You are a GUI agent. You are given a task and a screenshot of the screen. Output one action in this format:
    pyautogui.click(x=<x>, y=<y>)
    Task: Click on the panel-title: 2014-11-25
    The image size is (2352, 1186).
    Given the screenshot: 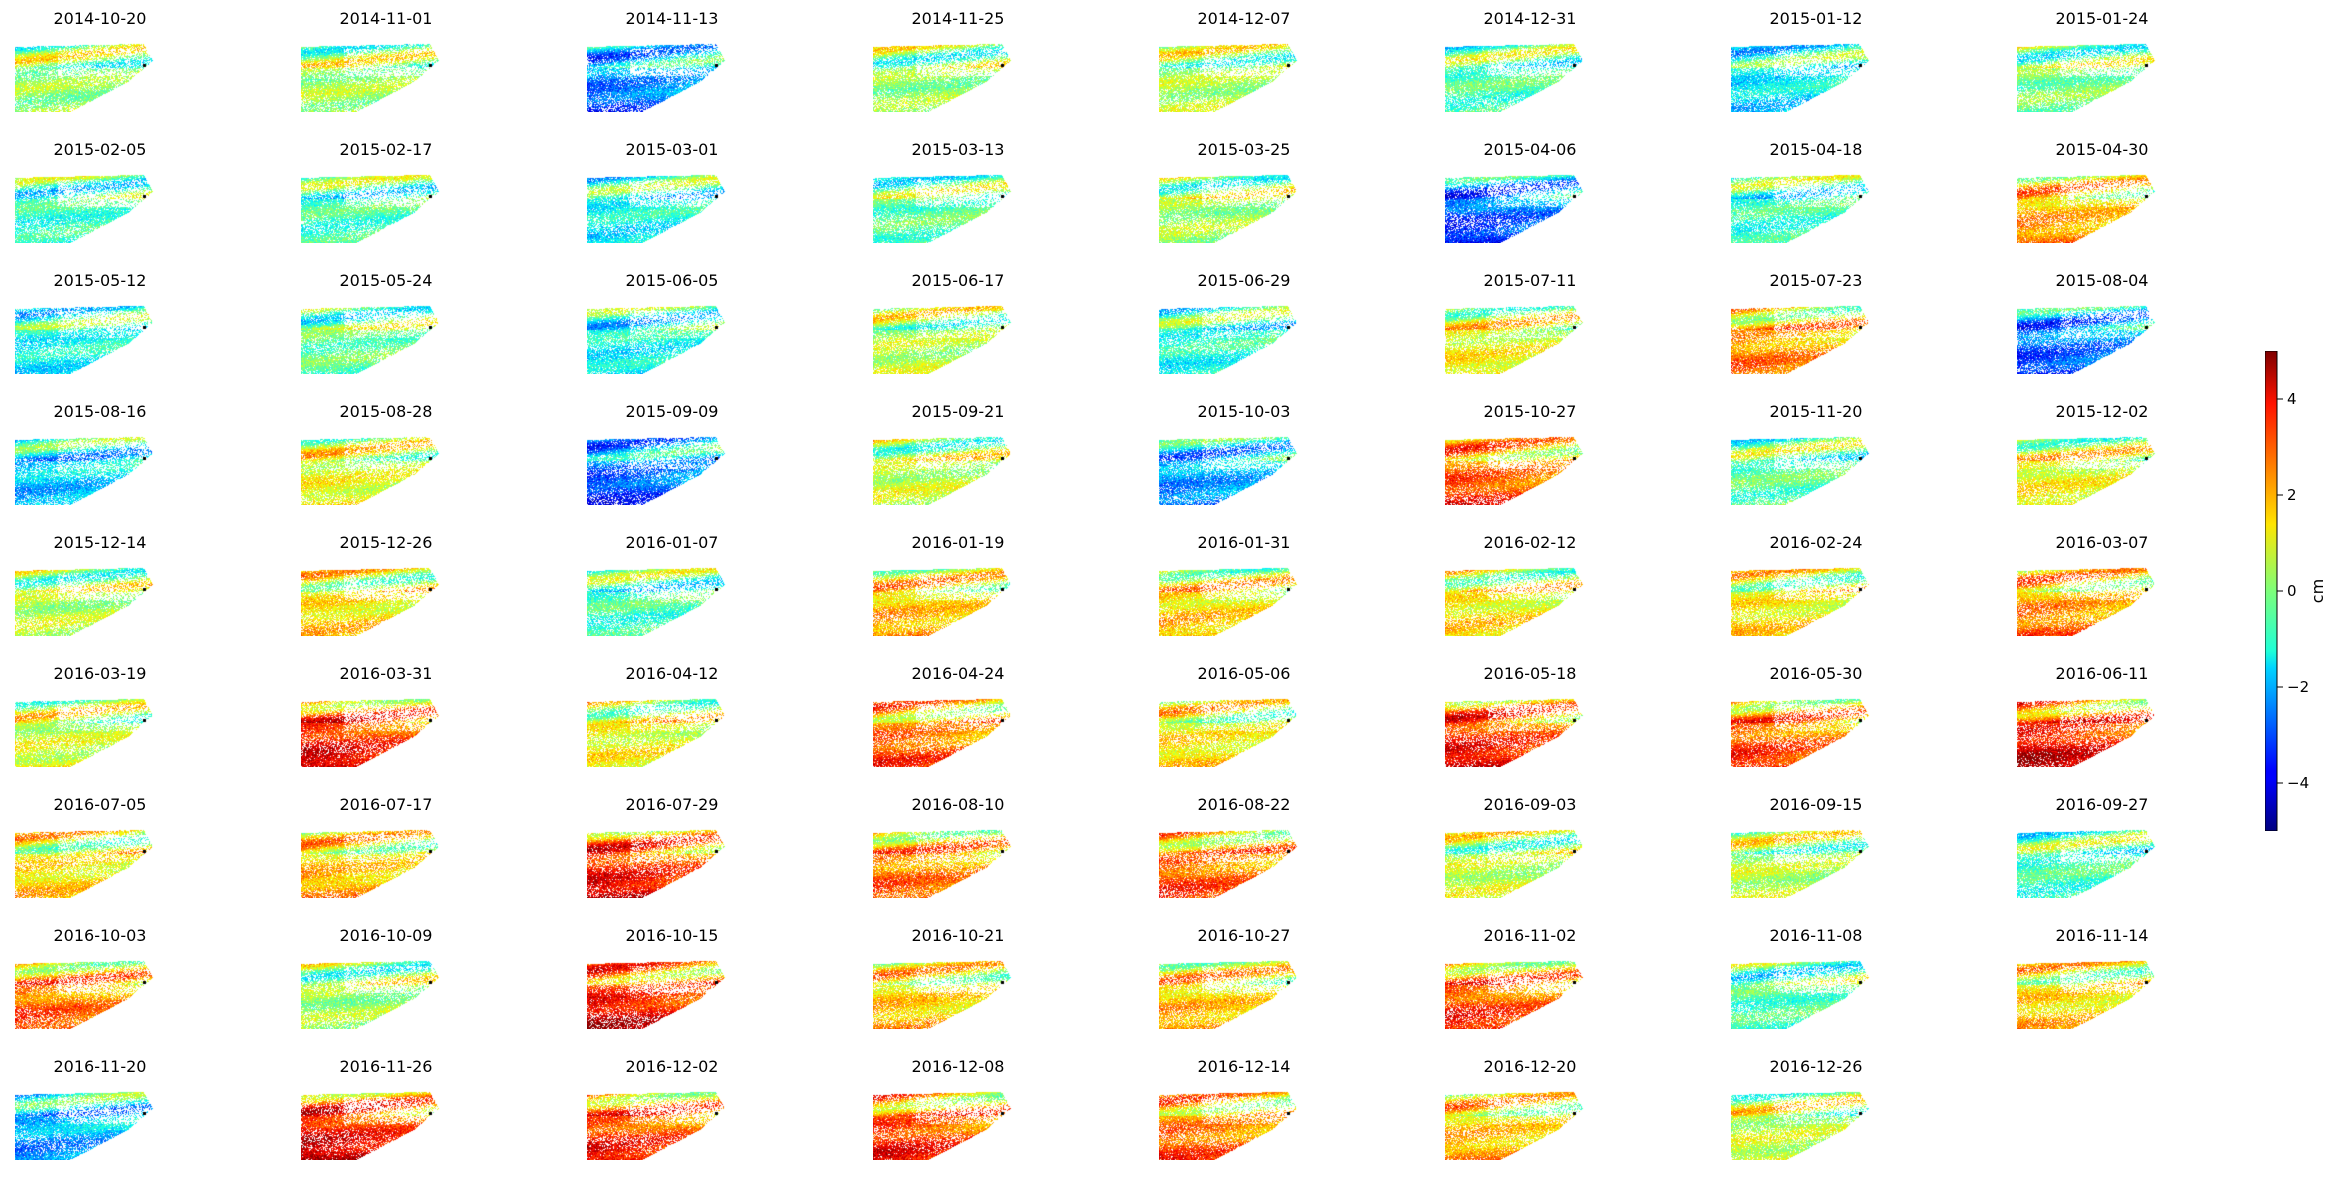 What is the action you would take?
    pyautogui.click(x=958, y=18)
    